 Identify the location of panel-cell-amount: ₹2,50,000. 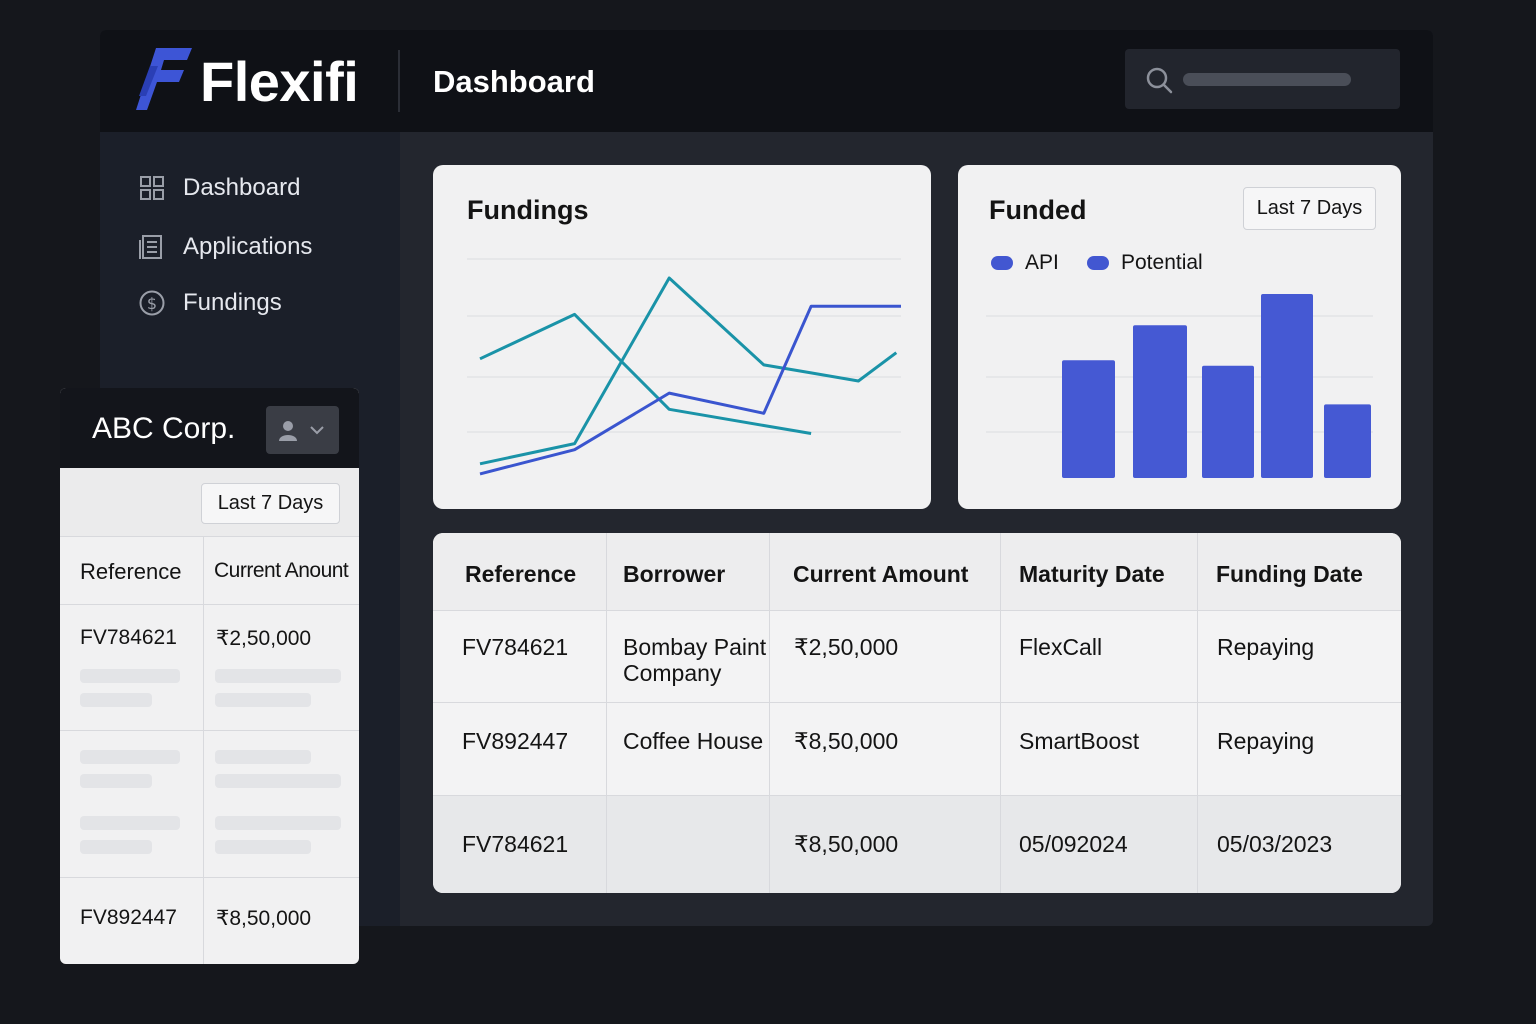
(264, 638).